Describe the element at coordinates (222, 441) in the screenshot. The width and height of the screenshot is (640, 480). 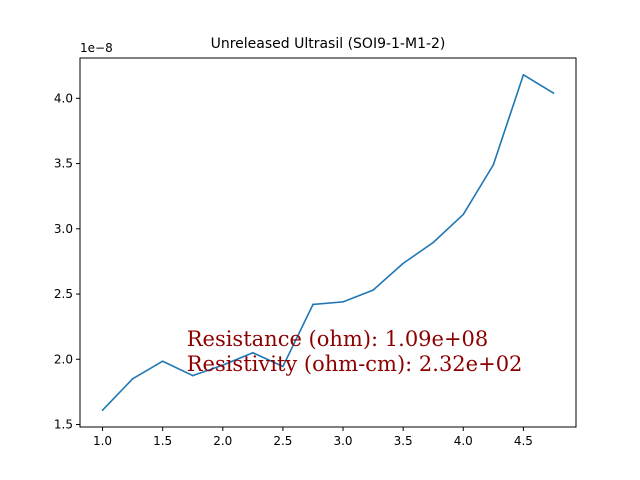
I see `x-tick-label: 2.0` at that location.